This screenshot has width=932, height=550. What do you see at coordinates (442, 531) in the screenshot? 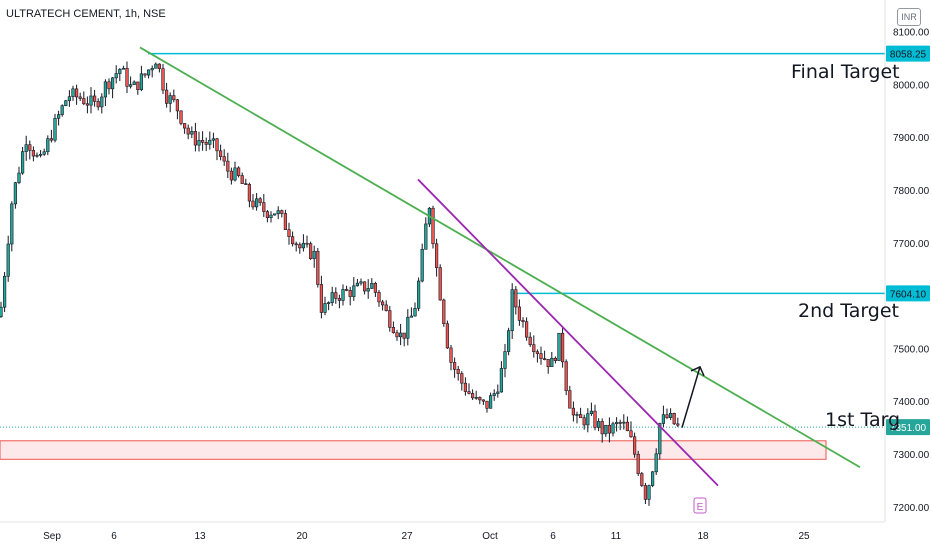
I see `time-axis: Sep 6 13 20 27 Oct 6 11 18 25` at bounding box center [442, 531].